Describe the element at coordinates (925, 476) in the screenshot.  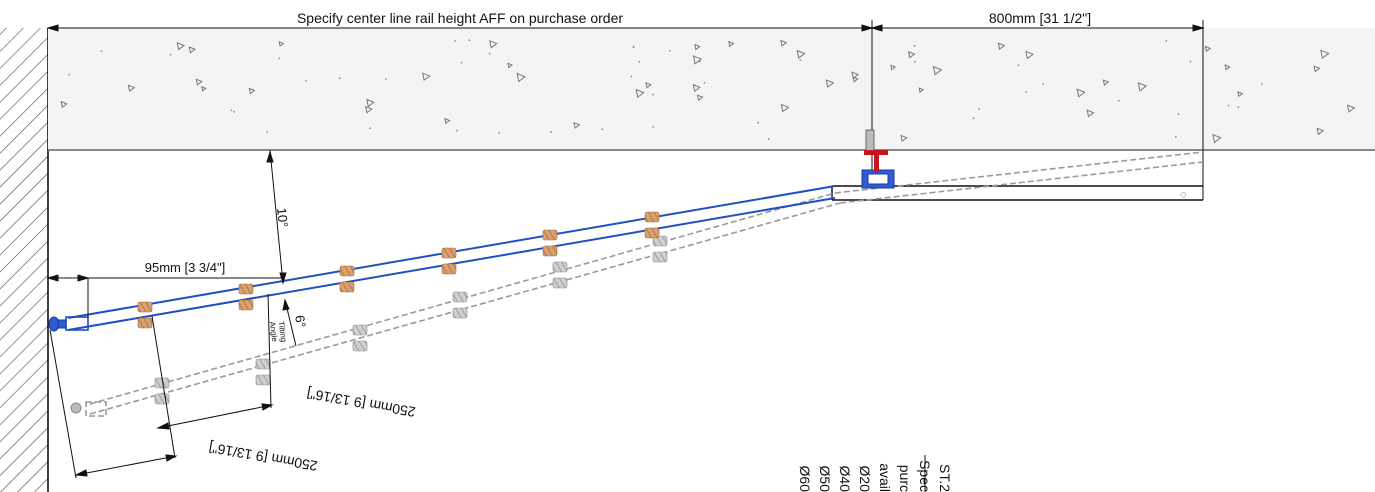
I see `note-line-2: Spec` at that location.